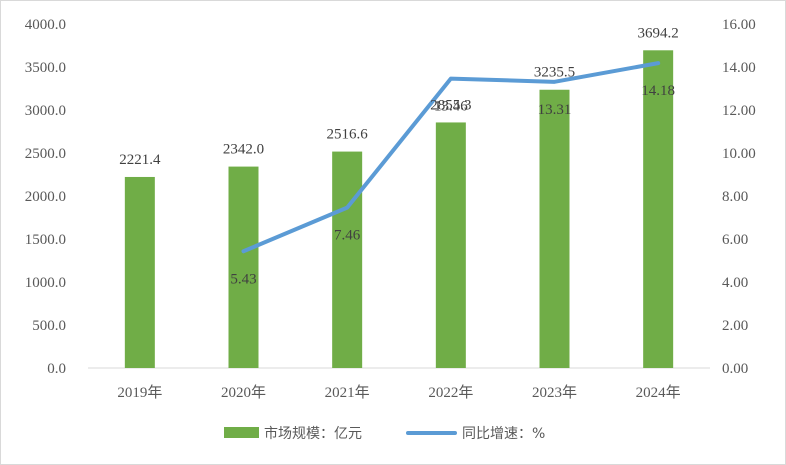 This screenshot has width=786, height=465. Describe the element at coordinates (243, 392) in the screenshot. I see `x-tick-label: 2020年` at that location.